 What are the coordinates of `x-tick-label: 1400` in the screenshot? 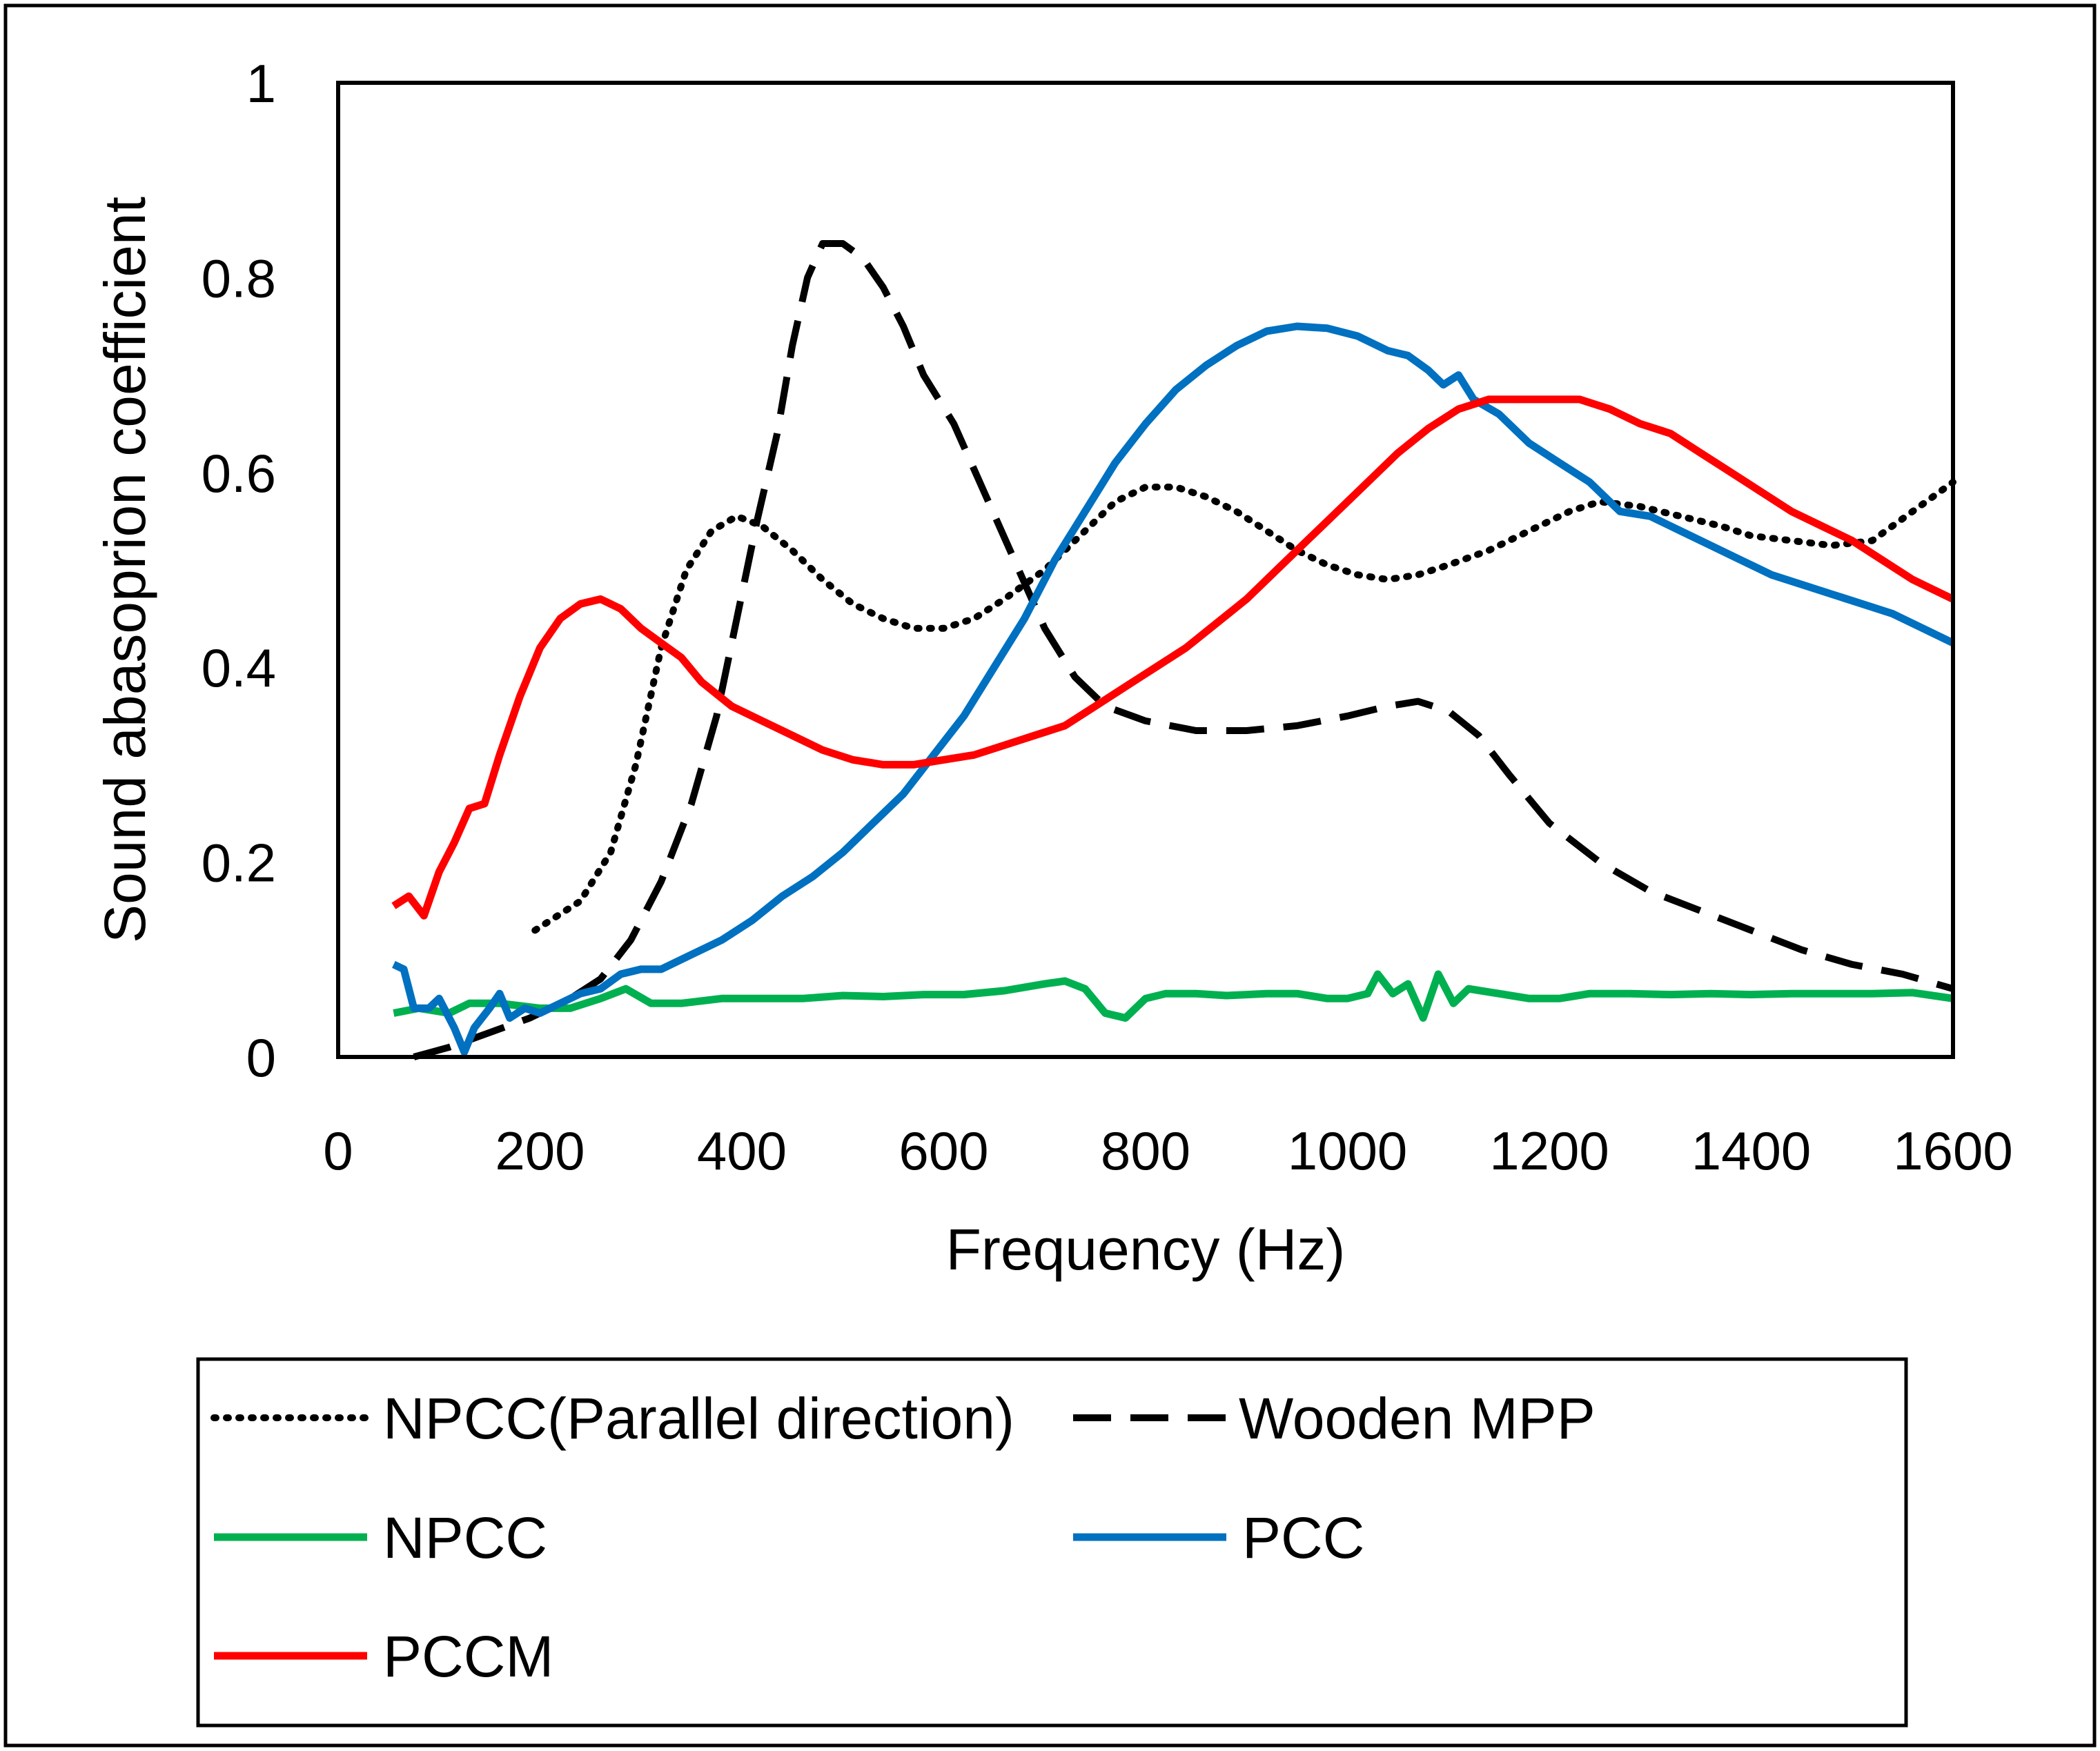 It's located at (1751, 1150).